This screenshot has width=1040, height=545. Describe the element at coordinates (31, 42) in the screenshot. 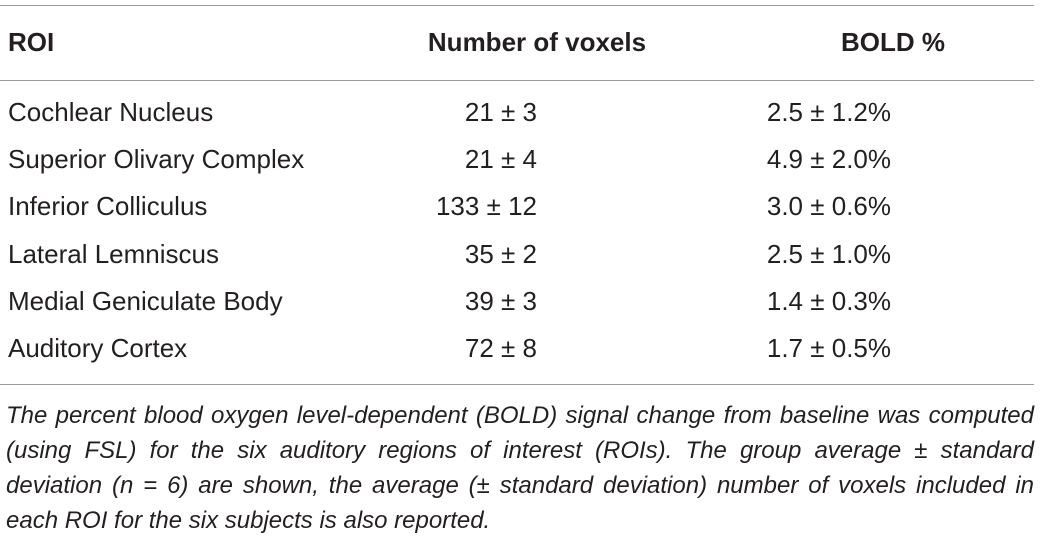

I see `header-cell: ROI` at that location.